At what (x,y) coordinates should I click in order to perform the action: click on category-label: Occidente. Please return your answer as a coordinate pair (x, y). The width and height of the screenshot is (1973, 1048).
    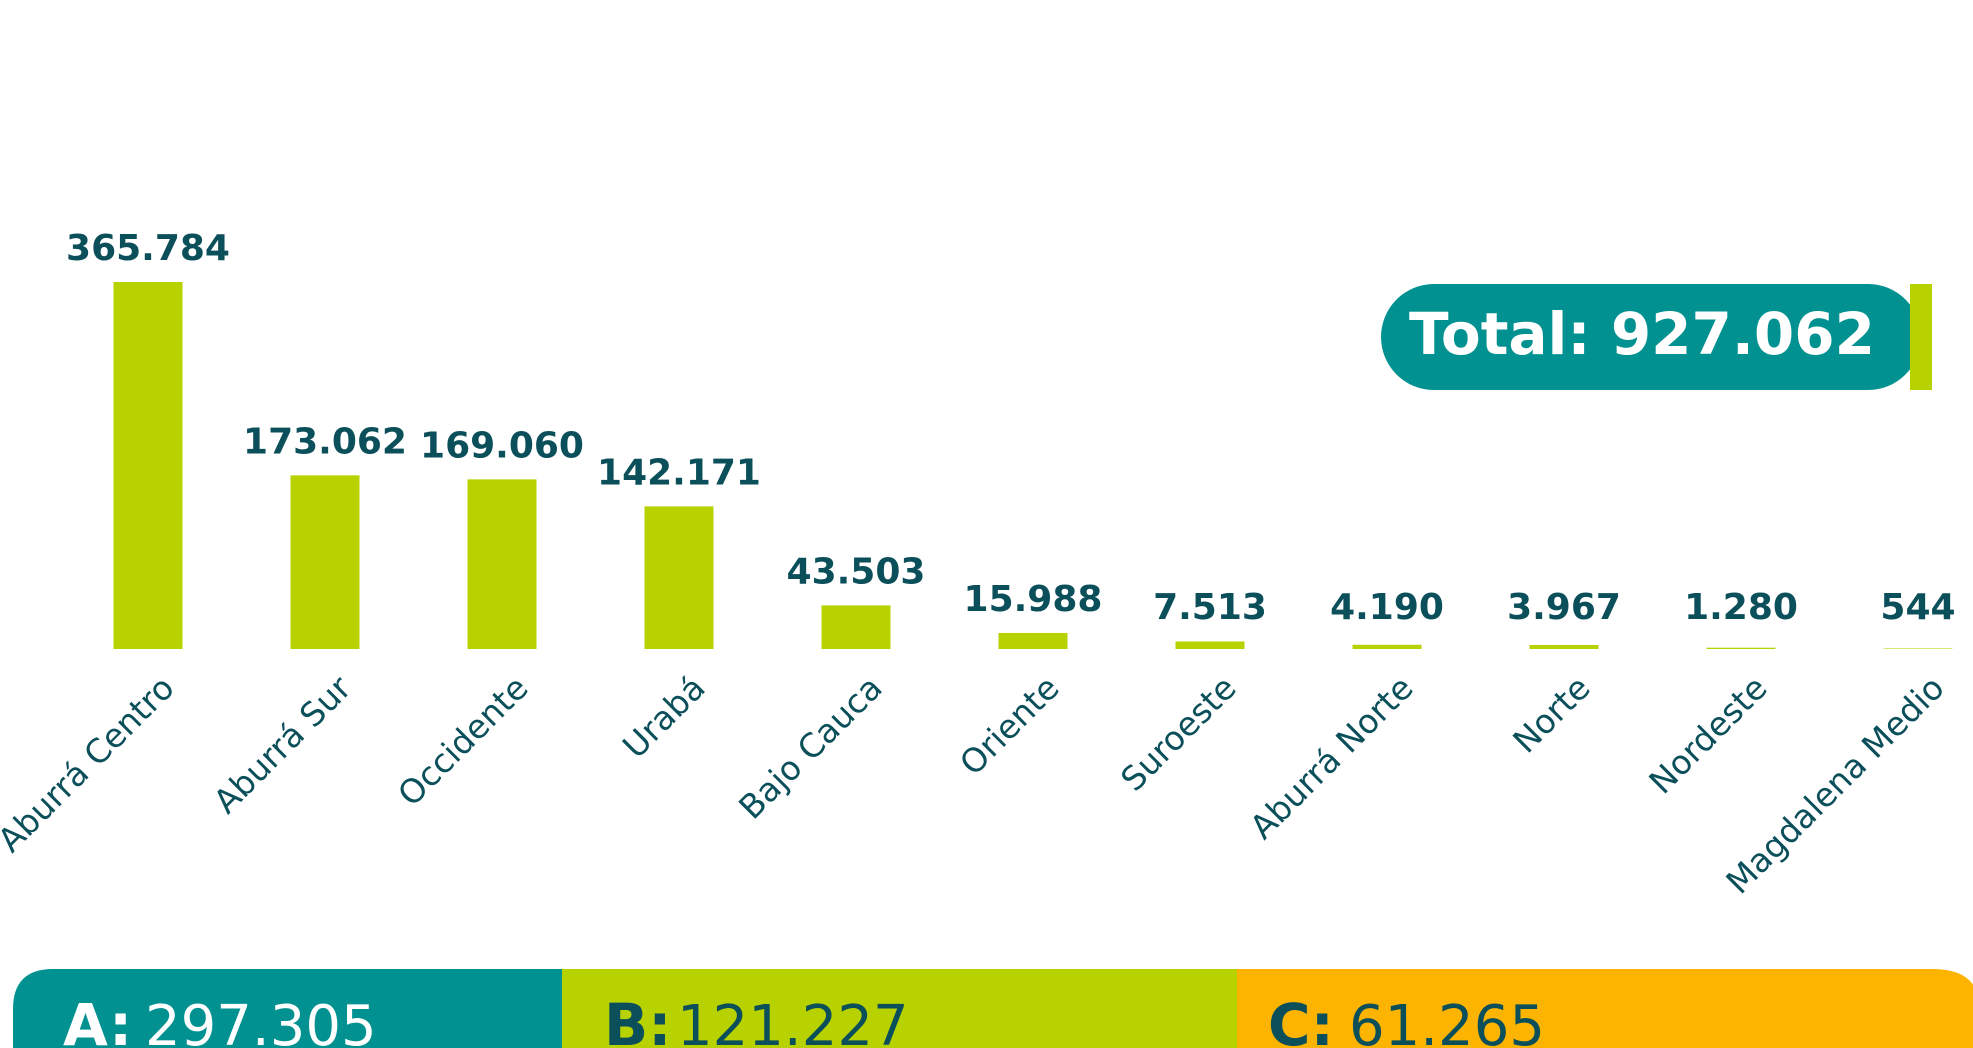
    Looking at the image, I should click on (463, 741).